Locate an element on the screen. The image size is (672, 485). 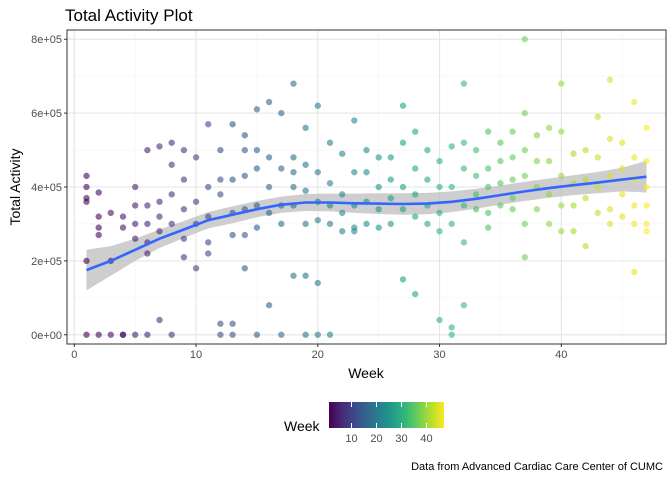
x-tick-label: 40 is located at coordinates (561, 355).